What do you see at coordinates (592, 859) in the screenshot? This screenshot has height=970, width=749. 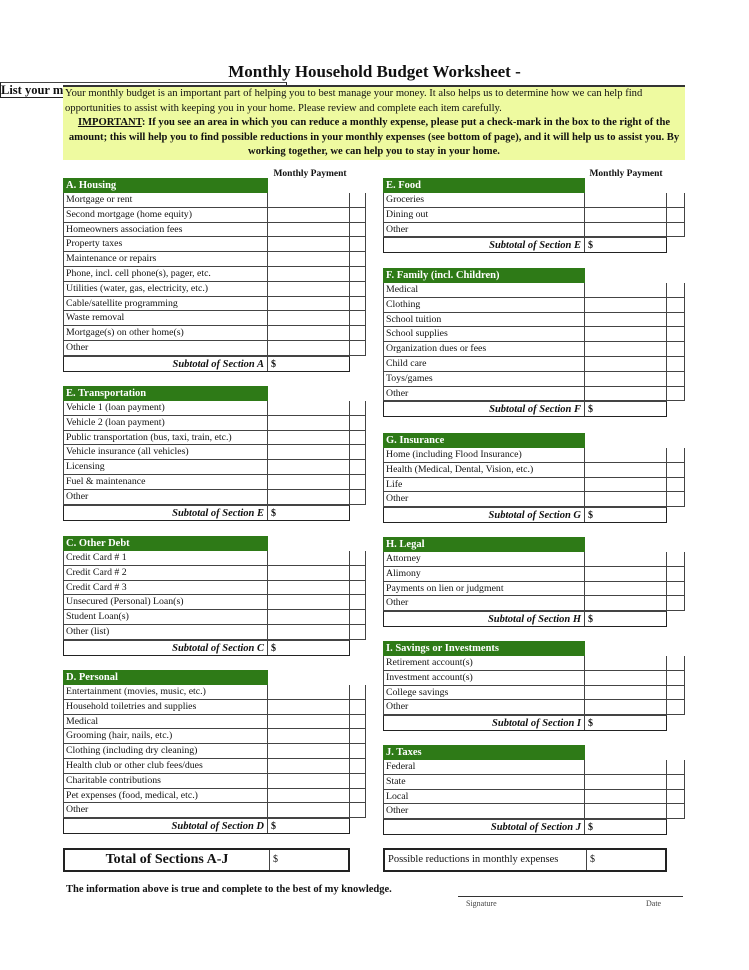 I see `reductions-amount-field: $` at bounding box center [592, 859].